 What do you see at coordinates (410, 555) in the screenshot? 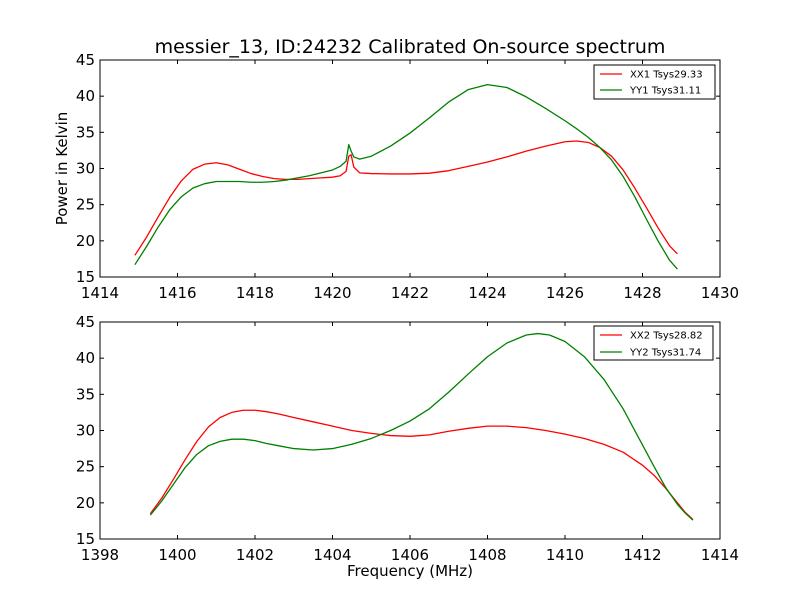
I see `x-tick-label: 1406` at bounding box center [410, 555].